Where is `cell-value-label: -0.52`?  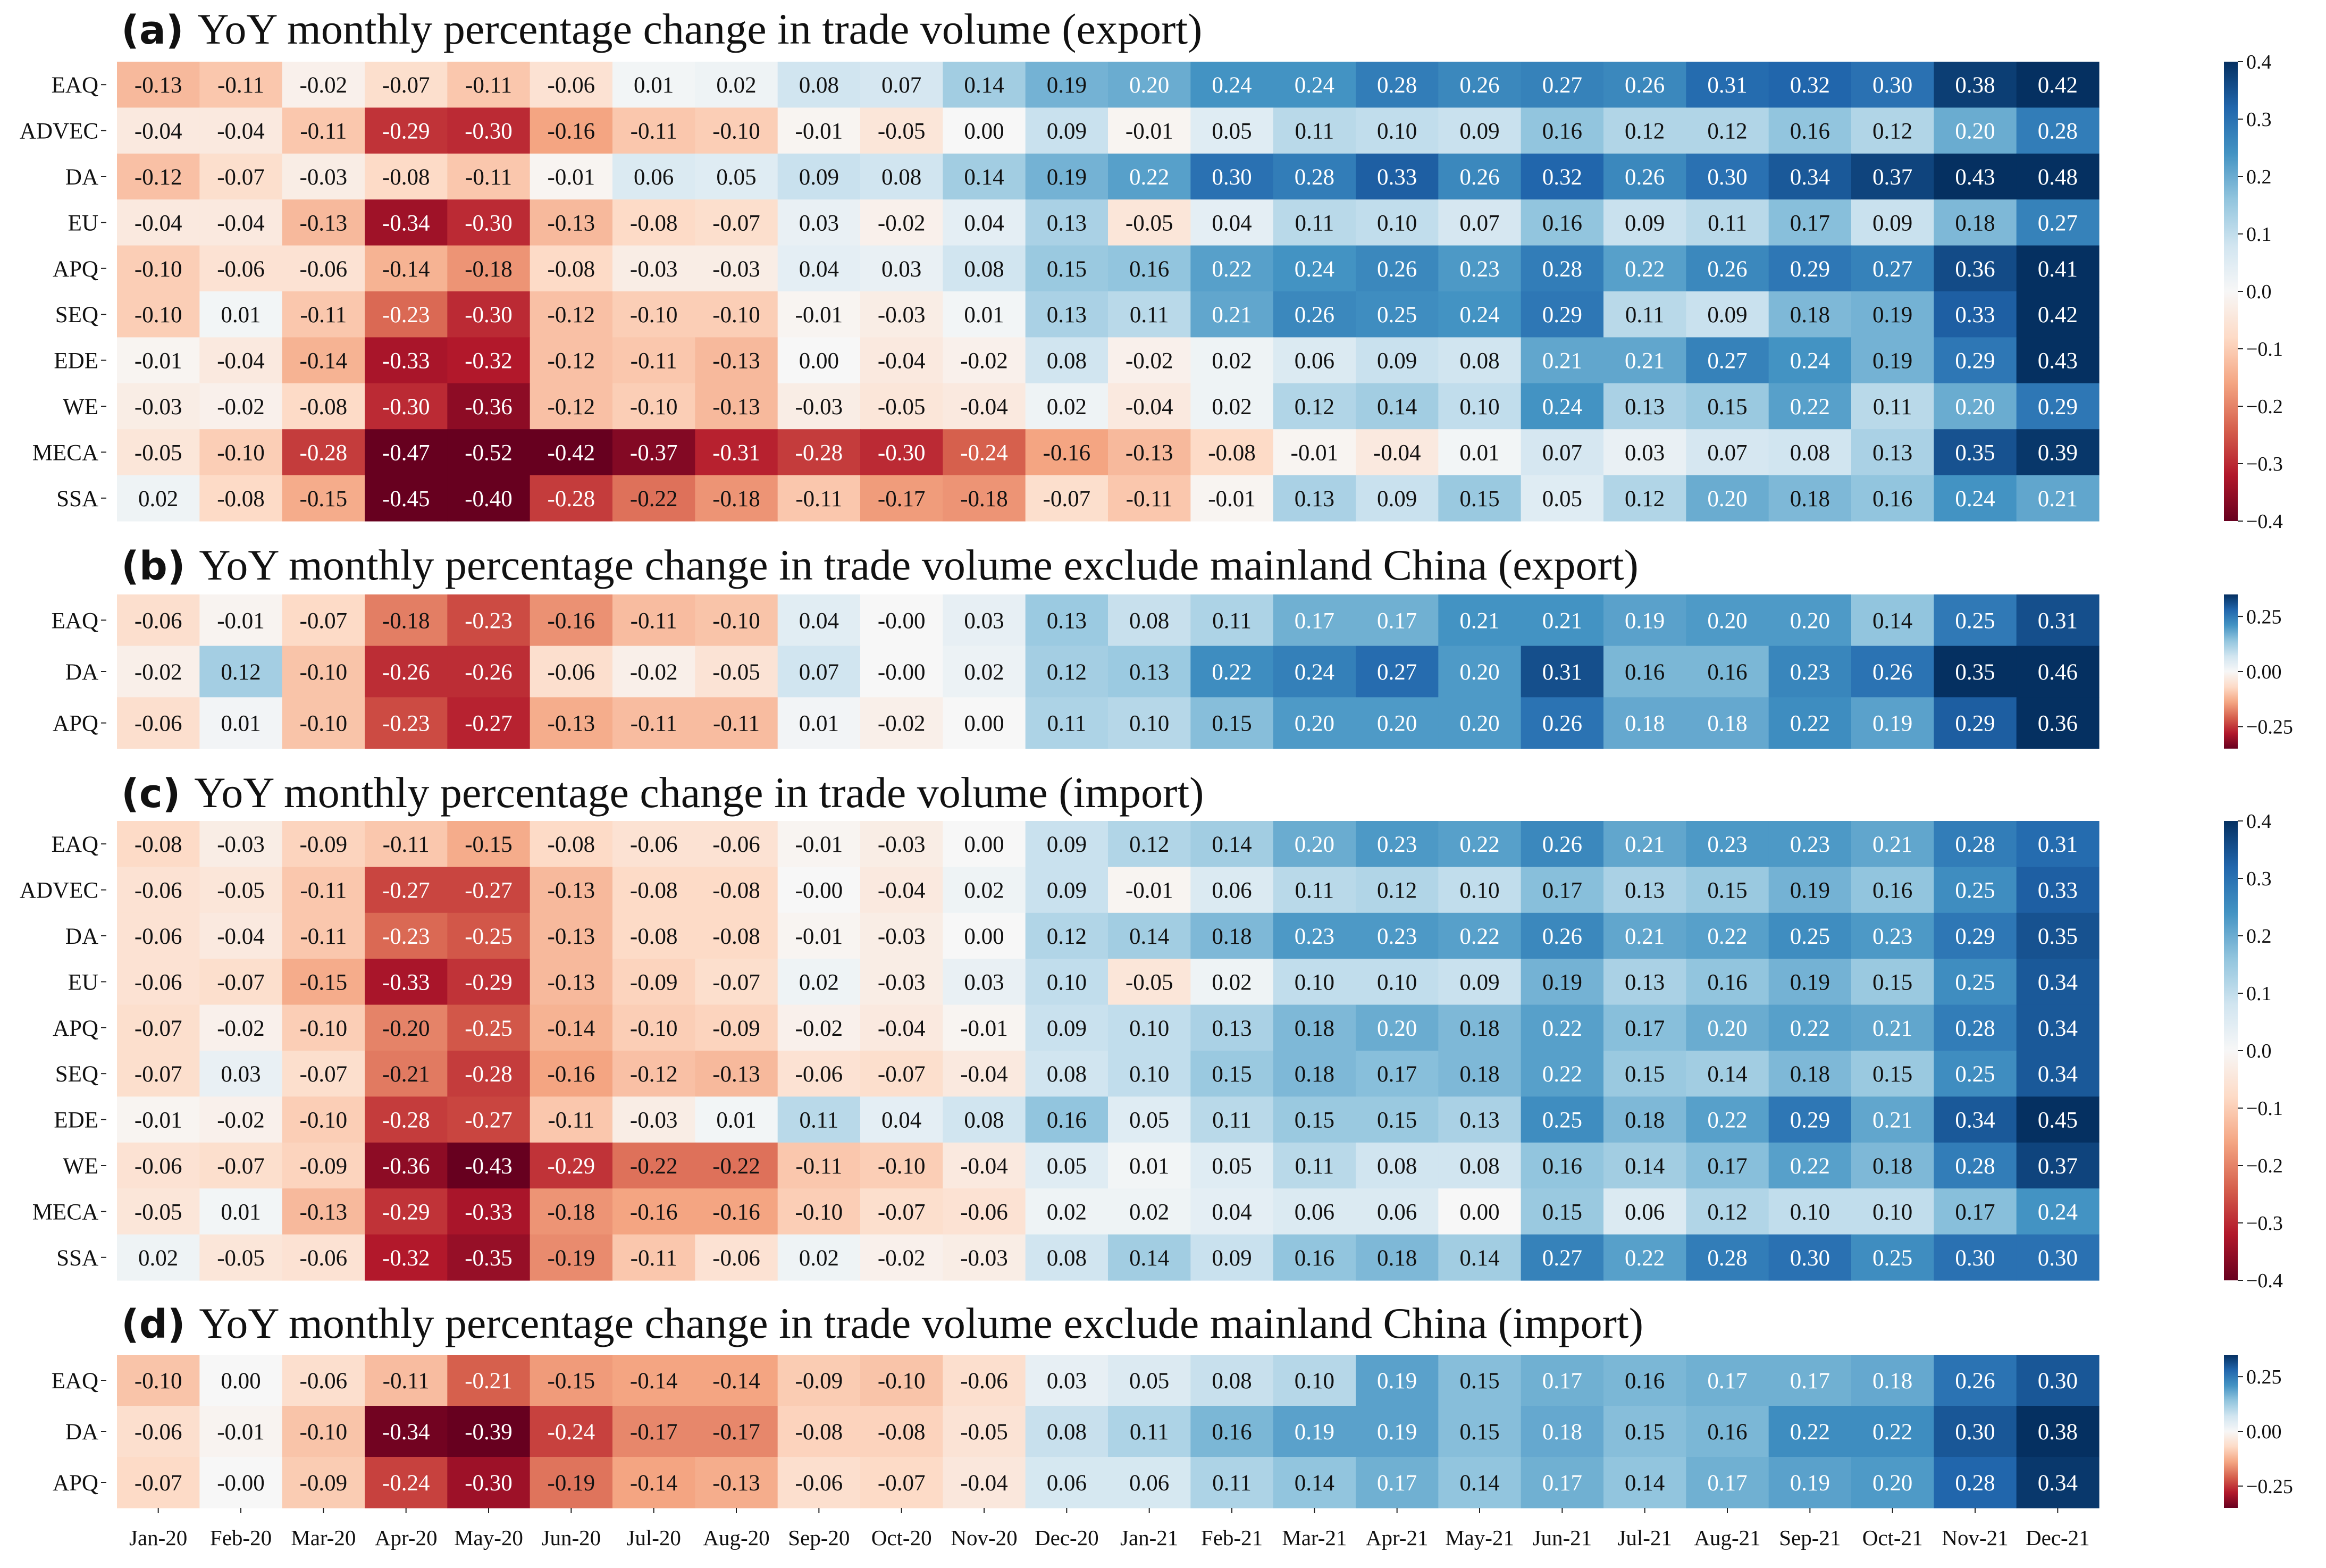 cell-value-label: -0.52 is located at coordinates (489, 452).